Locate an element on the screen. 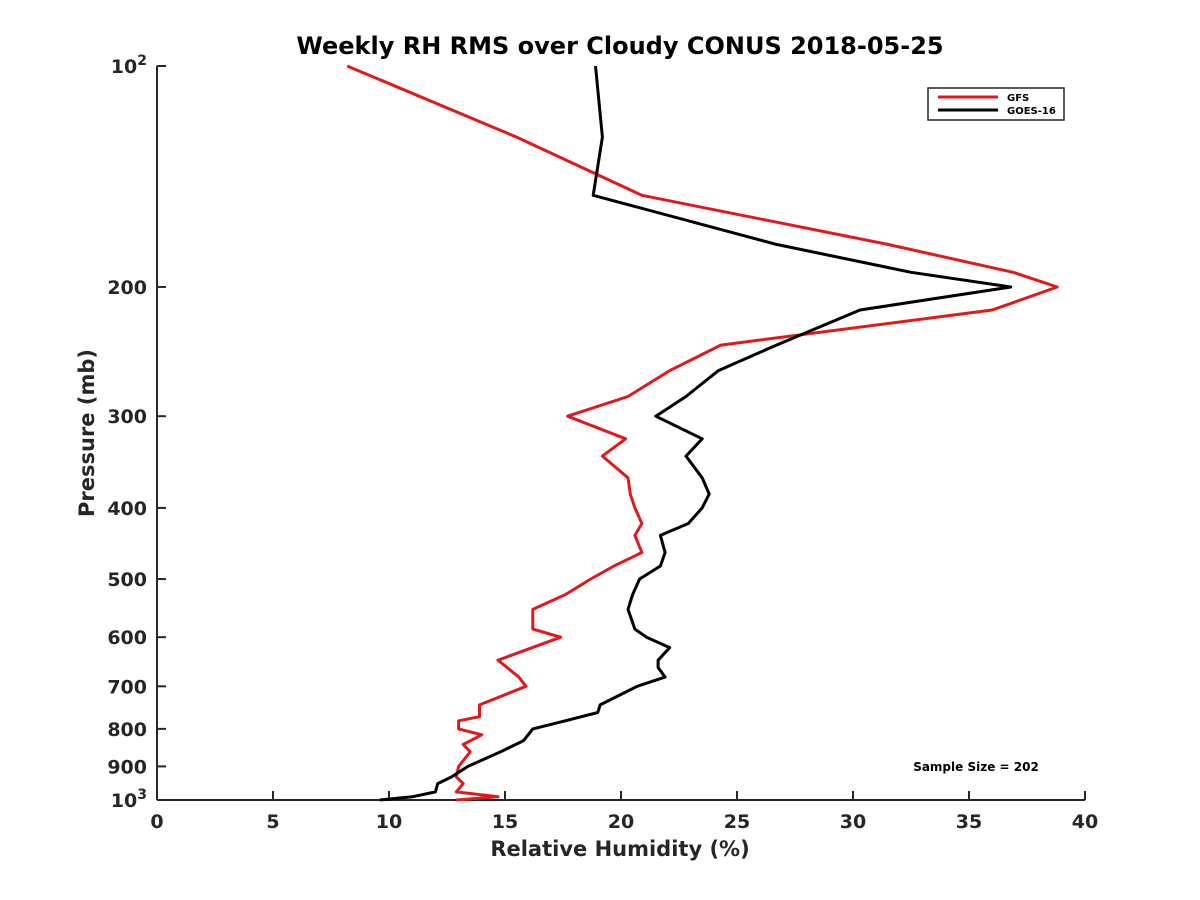 This screenshot has width=1200, height=900. sample-size-annotation: Sample Size = 202 is located at coordinates (976, 767).